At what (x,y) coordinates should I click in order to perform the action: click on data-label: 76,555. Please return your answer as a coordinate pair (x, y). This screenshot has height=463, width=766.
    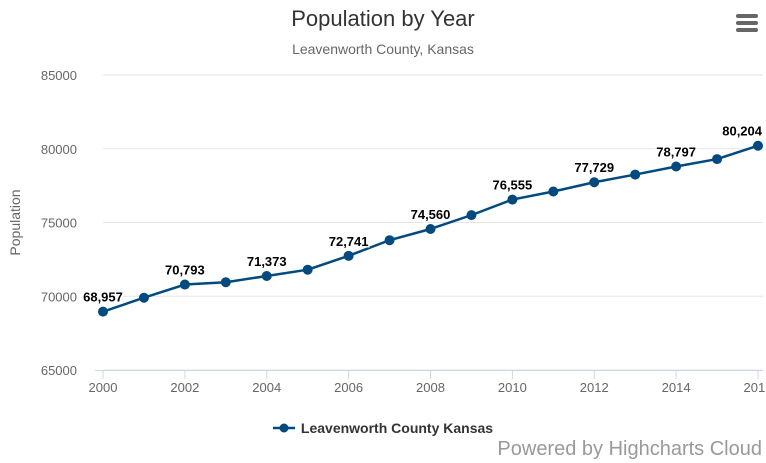
    Looking at the image, I should click on (512, 185).